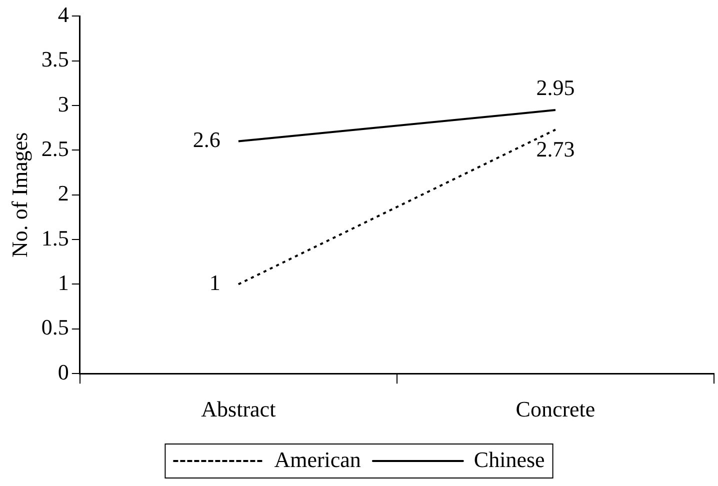 The image size is (718, 486). I want to click on data-label: 2.95, so click(555, 87).